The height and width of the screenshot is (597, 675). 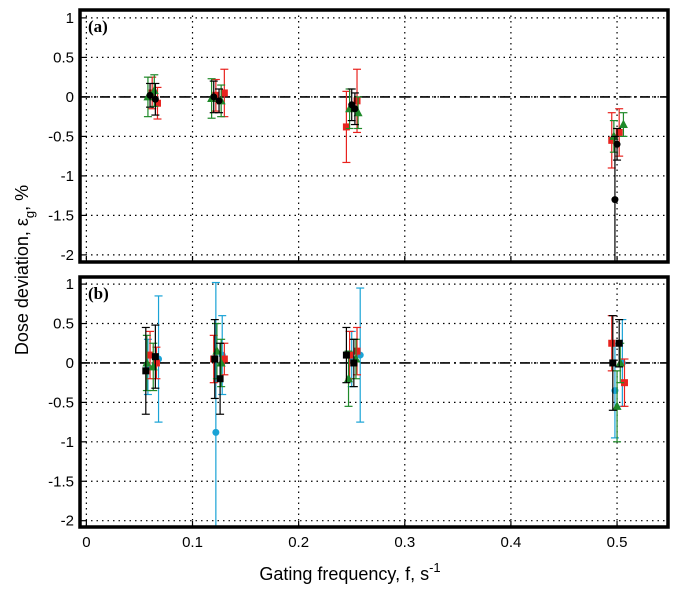 I want to click on x-tick-label: 0.3, so click(x=404, y=542).